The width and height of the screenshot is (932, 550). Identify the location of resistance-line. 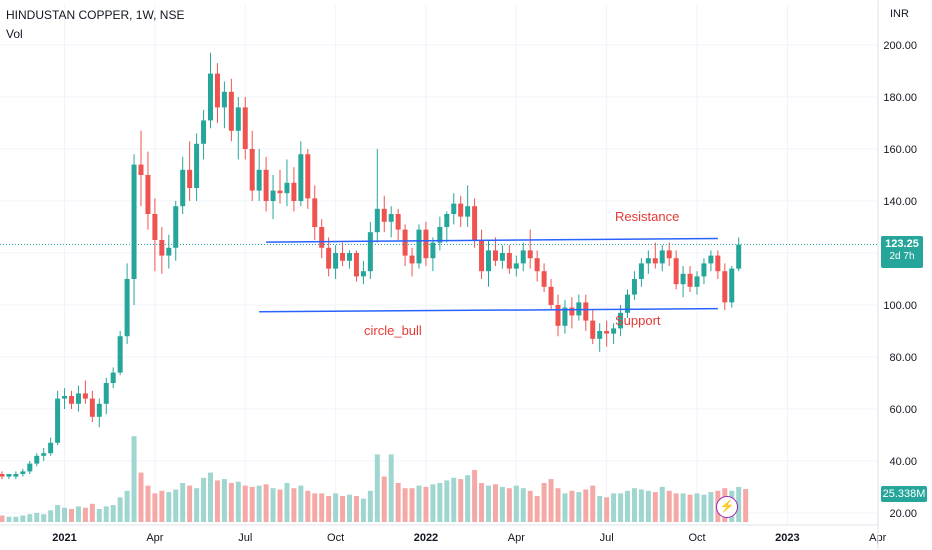
(492, 240).